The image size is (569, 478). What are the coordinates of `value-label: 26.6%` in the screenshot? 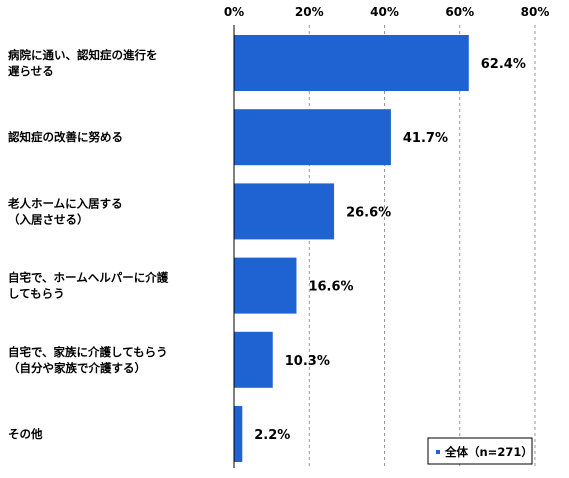 It's located at (368, 212).